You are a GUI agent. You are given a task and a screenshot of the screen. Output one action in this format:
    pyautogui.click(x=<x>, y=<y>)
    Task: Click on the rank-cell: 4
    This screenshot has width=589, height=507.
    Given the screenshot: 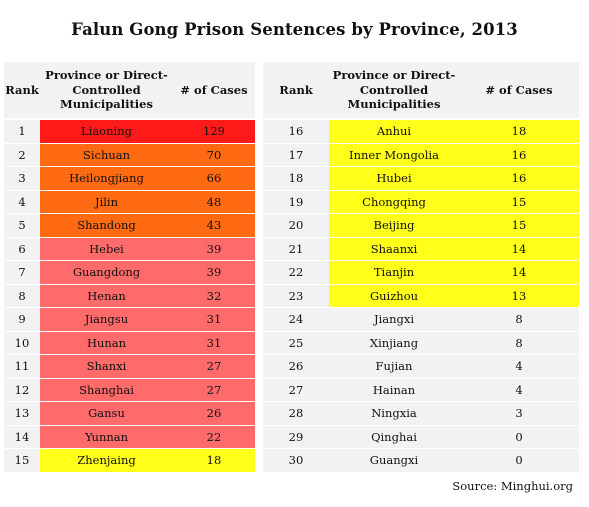 What is the action you would take?
    pyautogui.click(x=22, y=202)
    